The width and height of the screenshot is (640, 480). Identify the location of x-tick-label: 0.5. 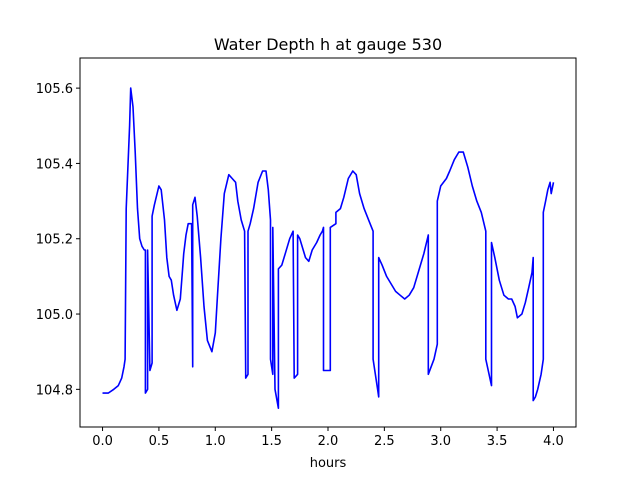
(159, 441).